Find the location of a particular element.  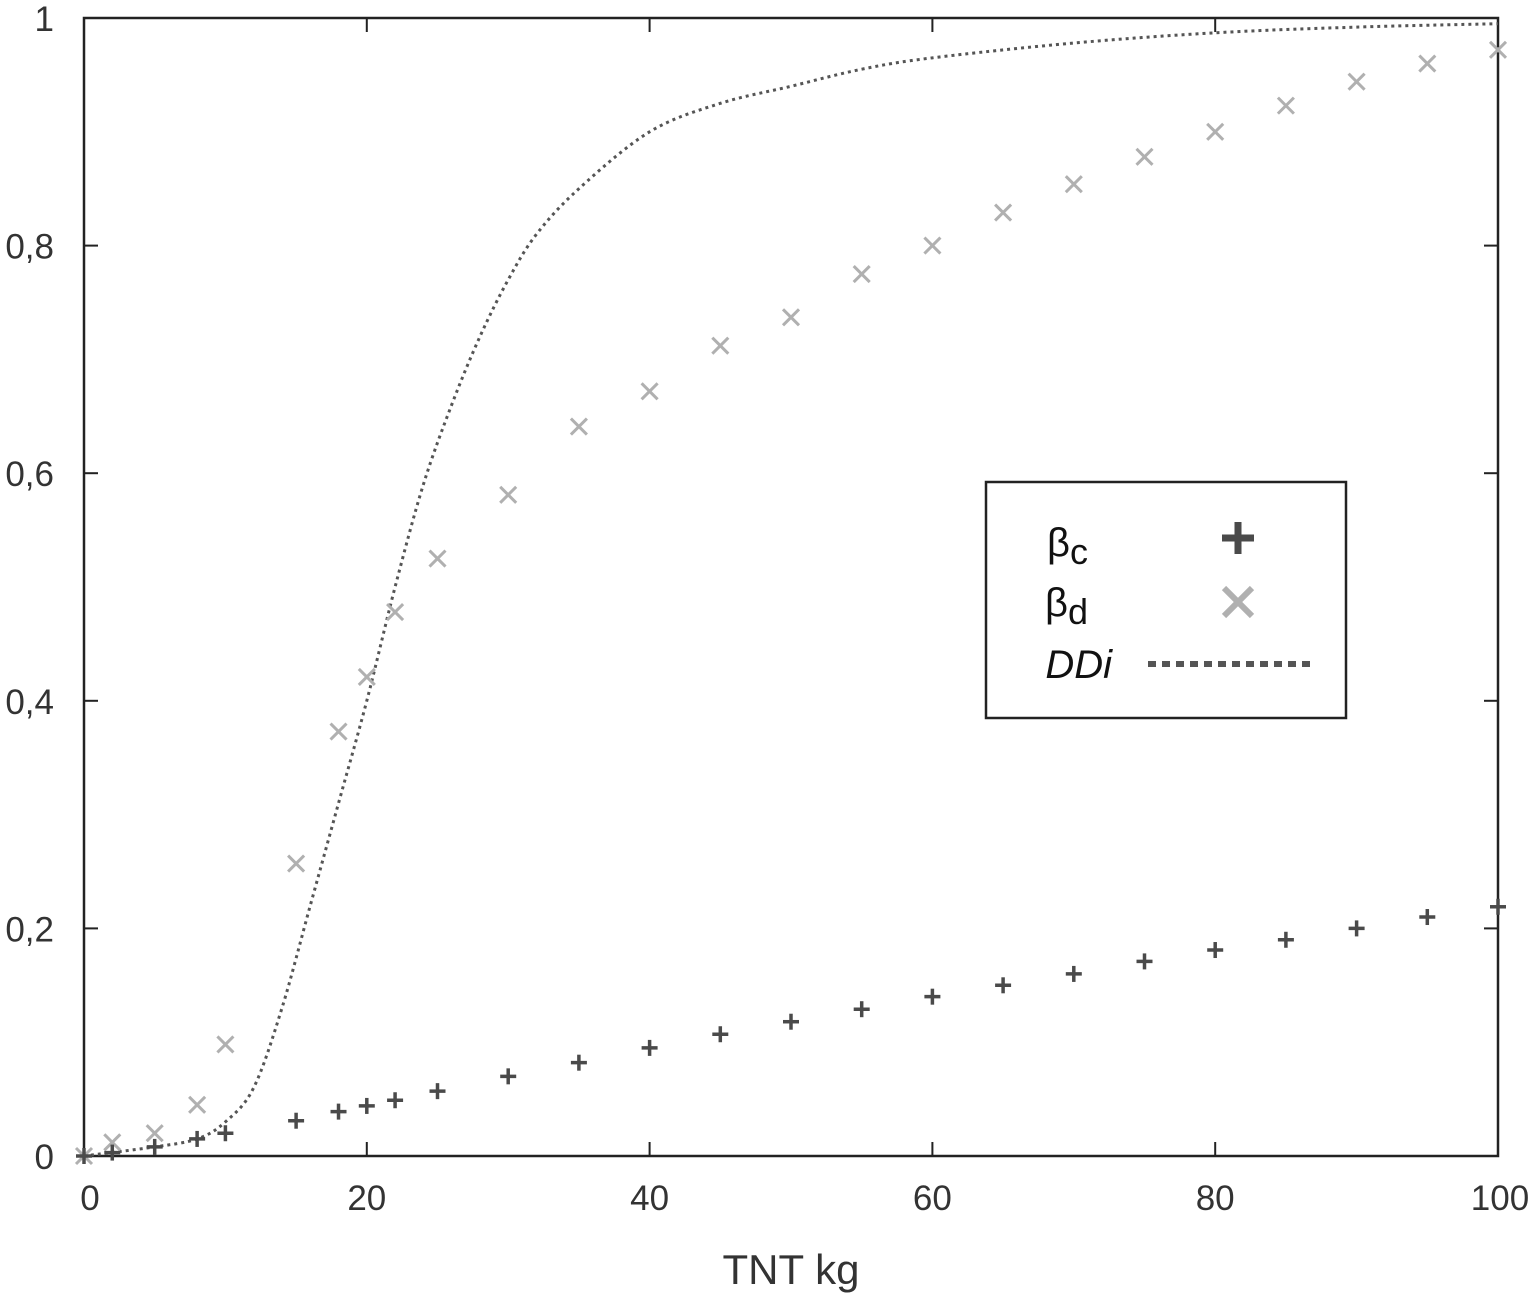

y-tick-label: 0 is located at coordinates (44, 1157).